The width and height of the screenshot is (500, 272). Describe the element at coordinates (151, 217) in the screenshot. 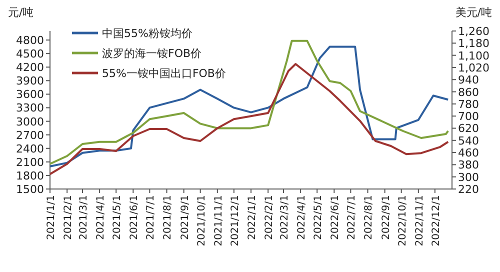

I see `x-tick-label: 2021/7/1` at that location.